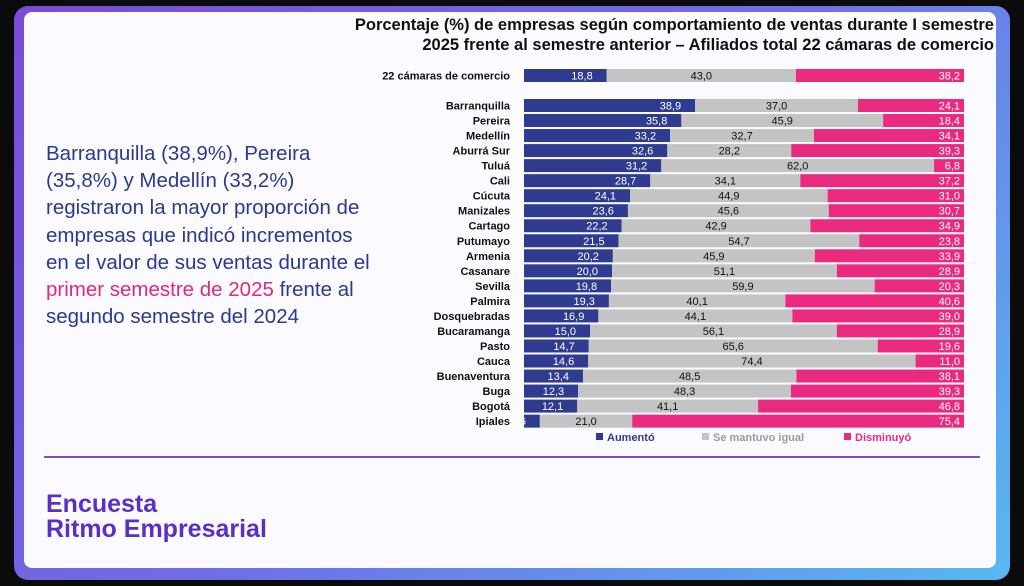 This screenshot has width=1024, height=586. Describe the element at coordinates (728, 197) in the screenshot. I see `value-label-igual-cucuta: 44,9` at that location.